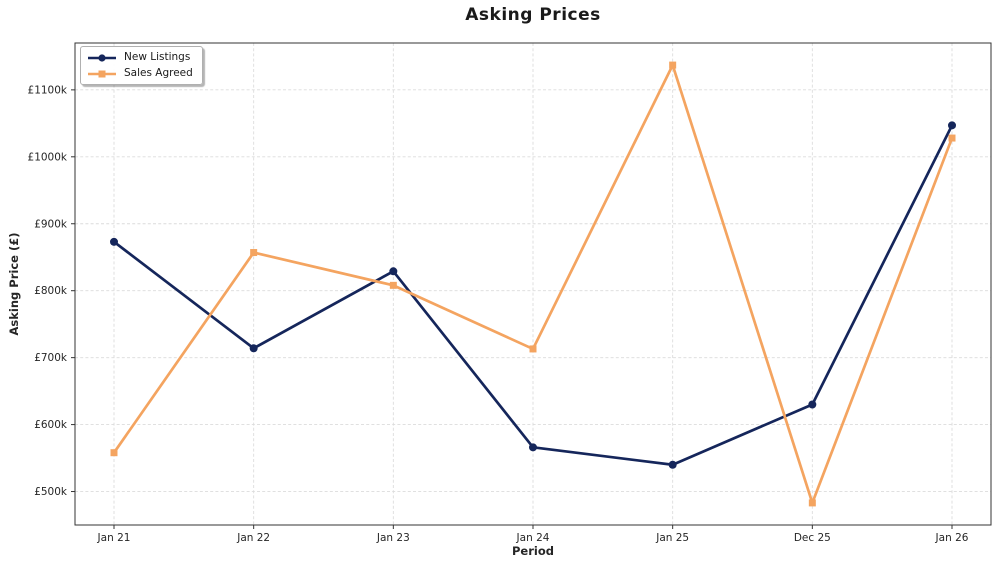 The width and height of the screenshot is (1000, 567). I want to click on x-tick-label: Jan 22, so click(253, 538).